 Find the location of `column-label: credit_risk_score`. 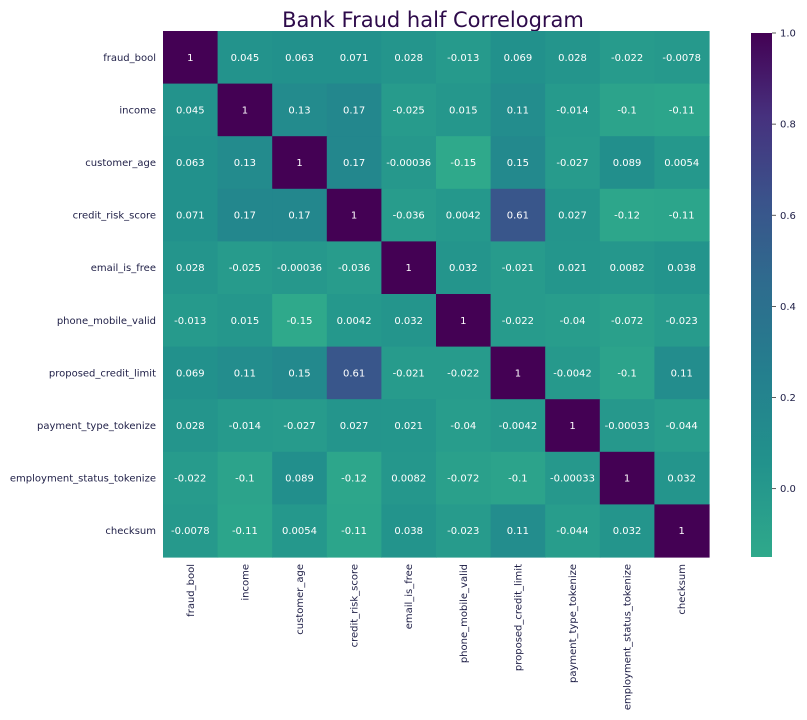

column-label: credit_risk_score is located at coordinates (355, 605).